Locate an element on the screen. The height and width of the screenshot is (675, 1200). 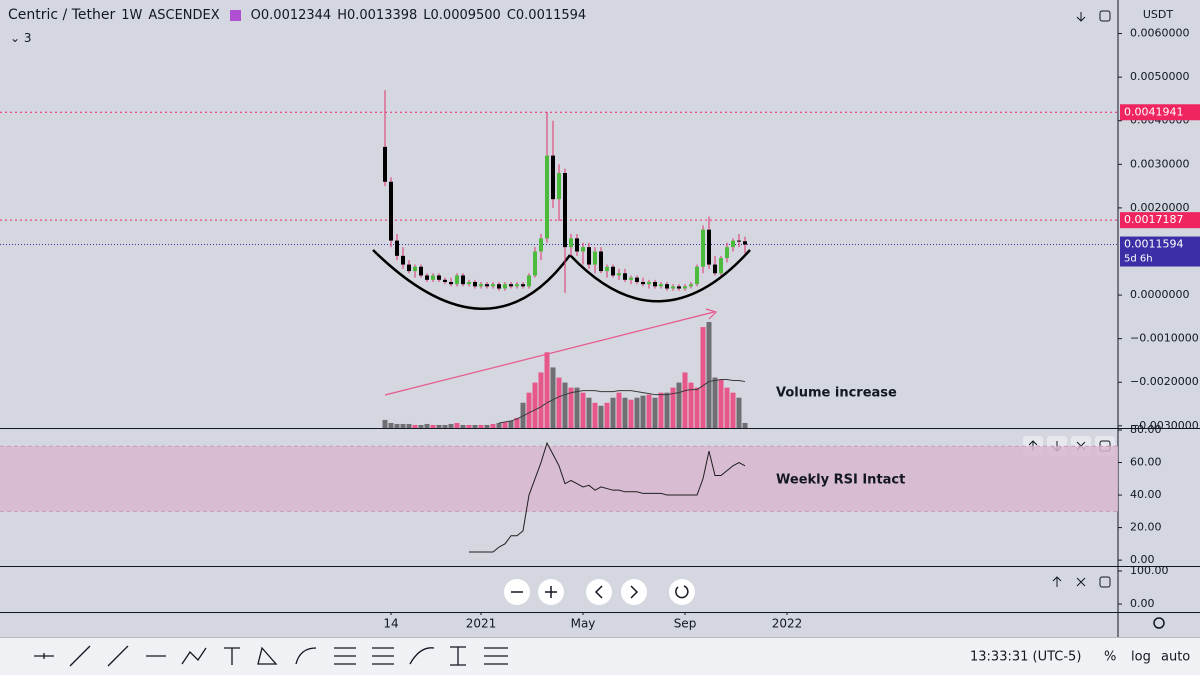
level-label-bg is located at coordinates (1160, 220).